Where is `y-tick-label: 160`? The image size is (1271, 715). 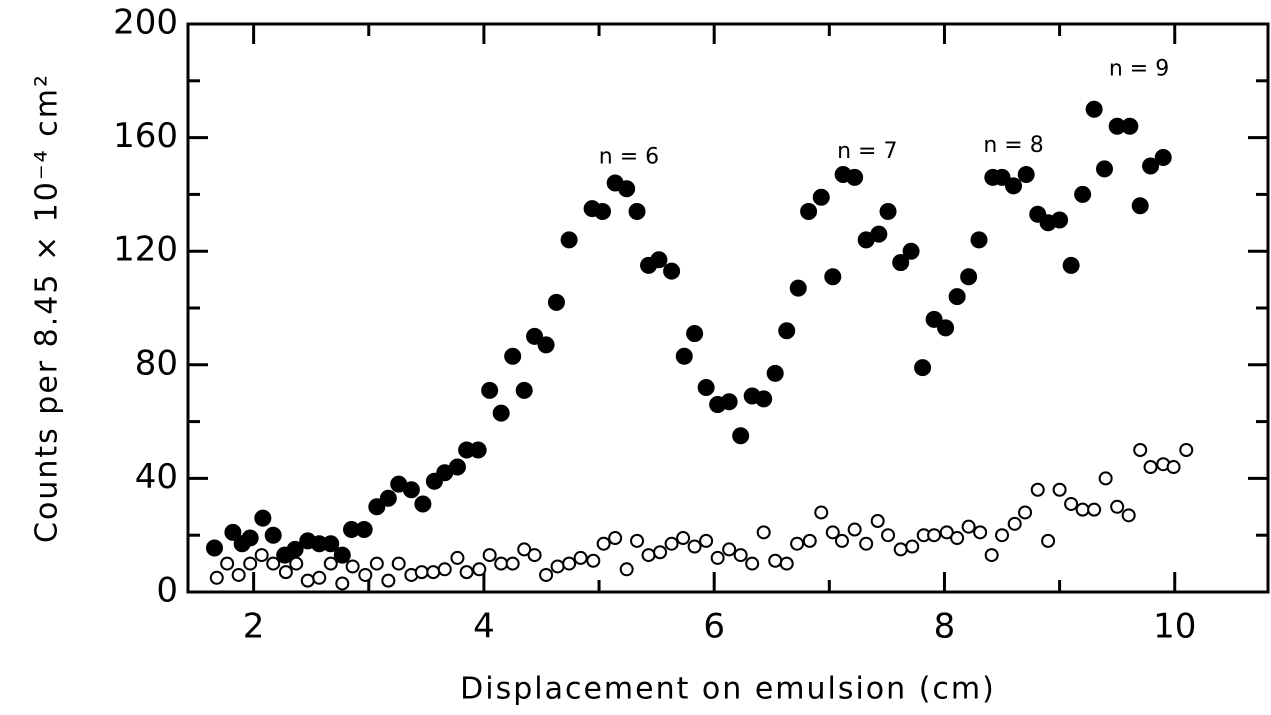 y-tick-label: 160 is located at coordinates (145, 136).